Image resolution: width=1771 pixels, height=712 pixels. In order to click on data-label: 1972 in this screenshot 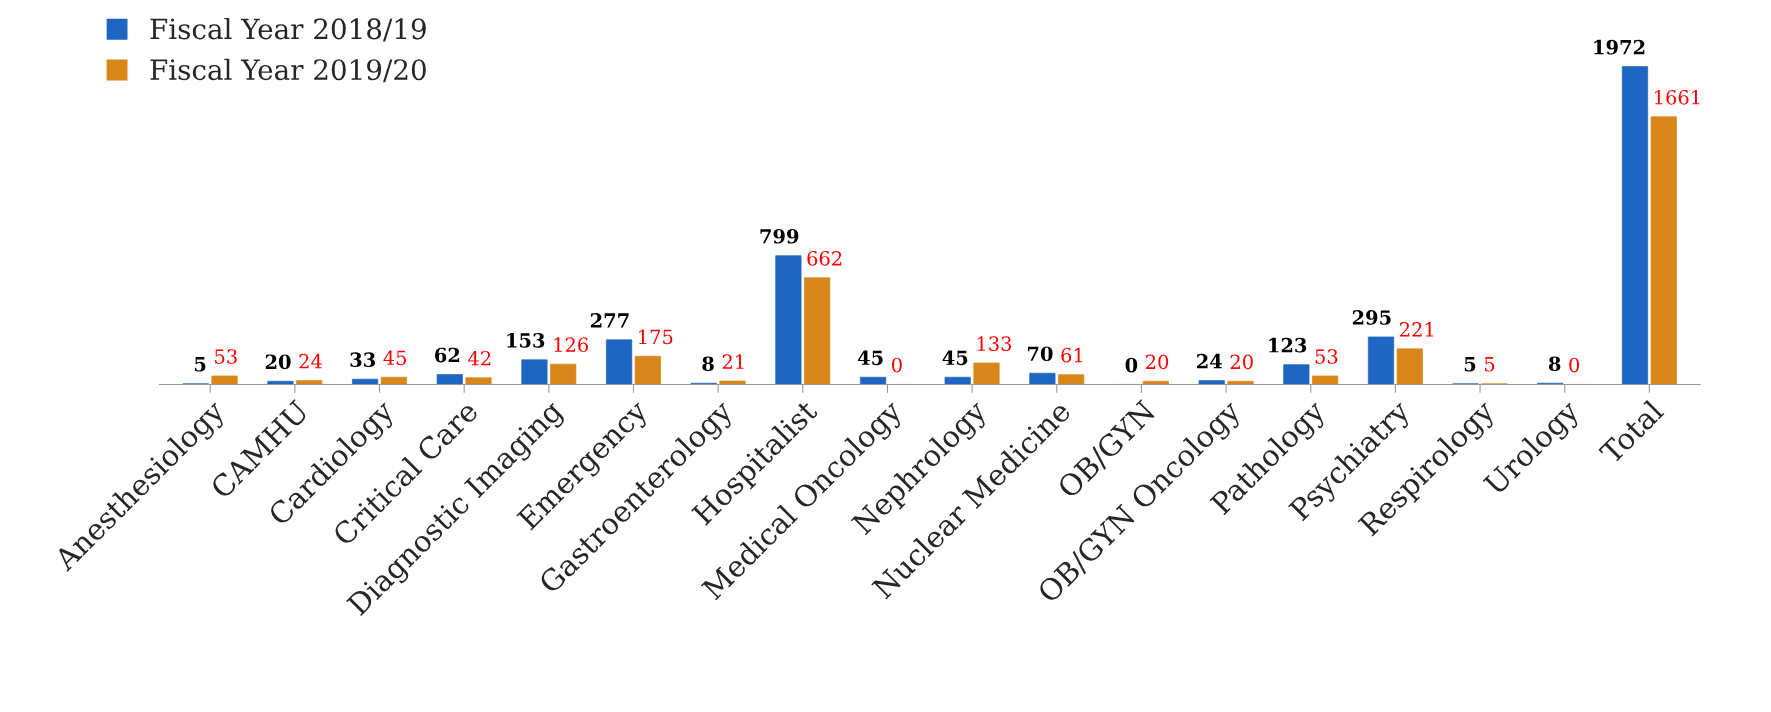, I will do `click(1619, 47)`.